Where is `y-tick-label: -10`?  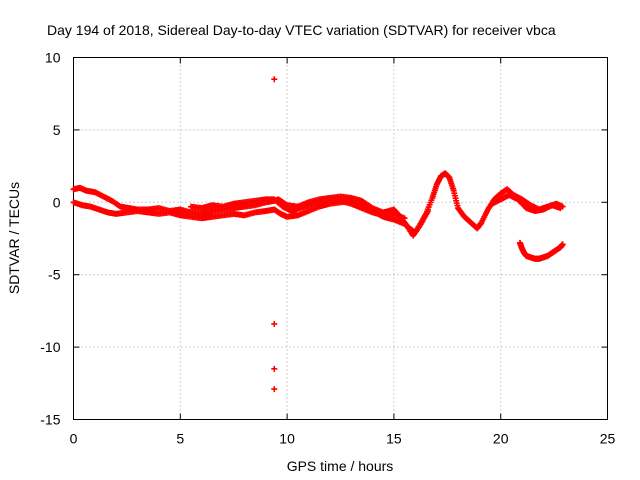
y-tick-label: -10 is located at coordinates (50, 347).